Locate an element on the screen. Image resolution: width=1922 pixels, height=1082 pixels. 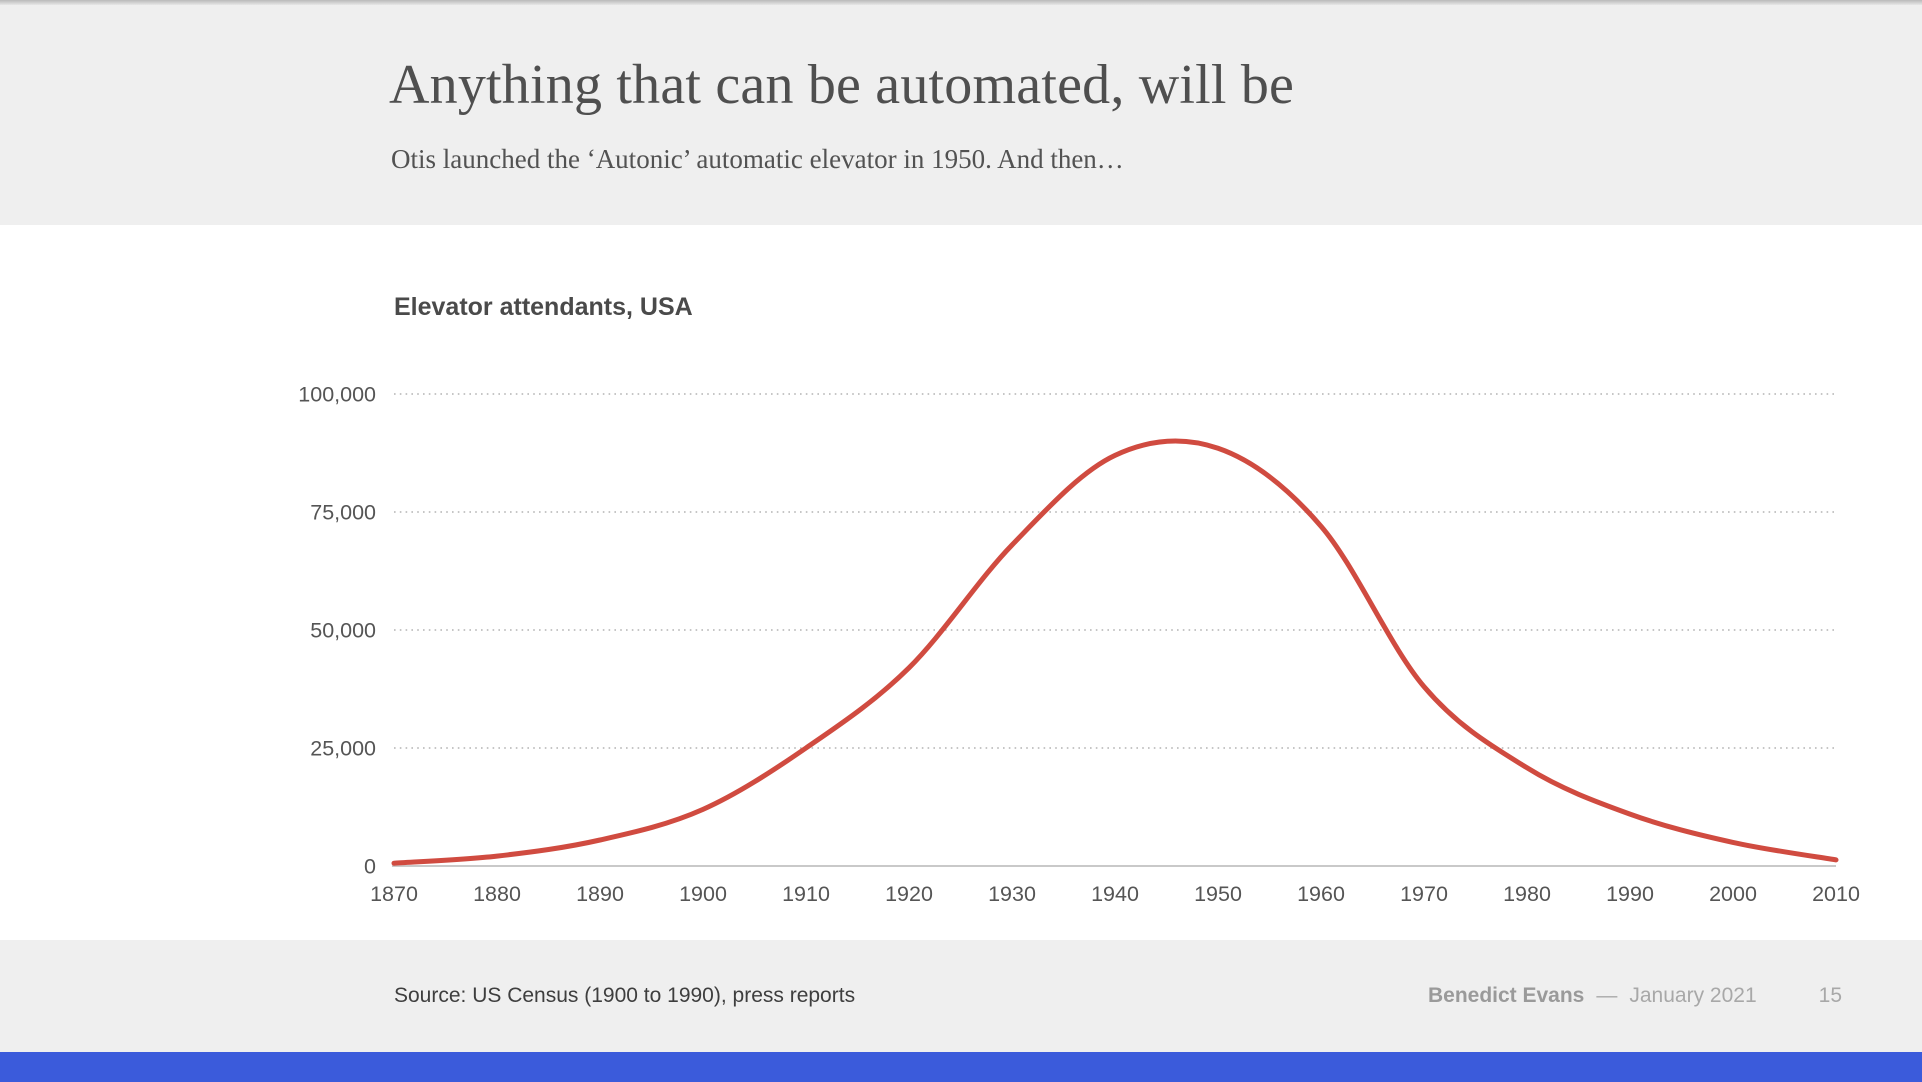
x-tick-label: 2010 is located at coordinates (1836, 894).